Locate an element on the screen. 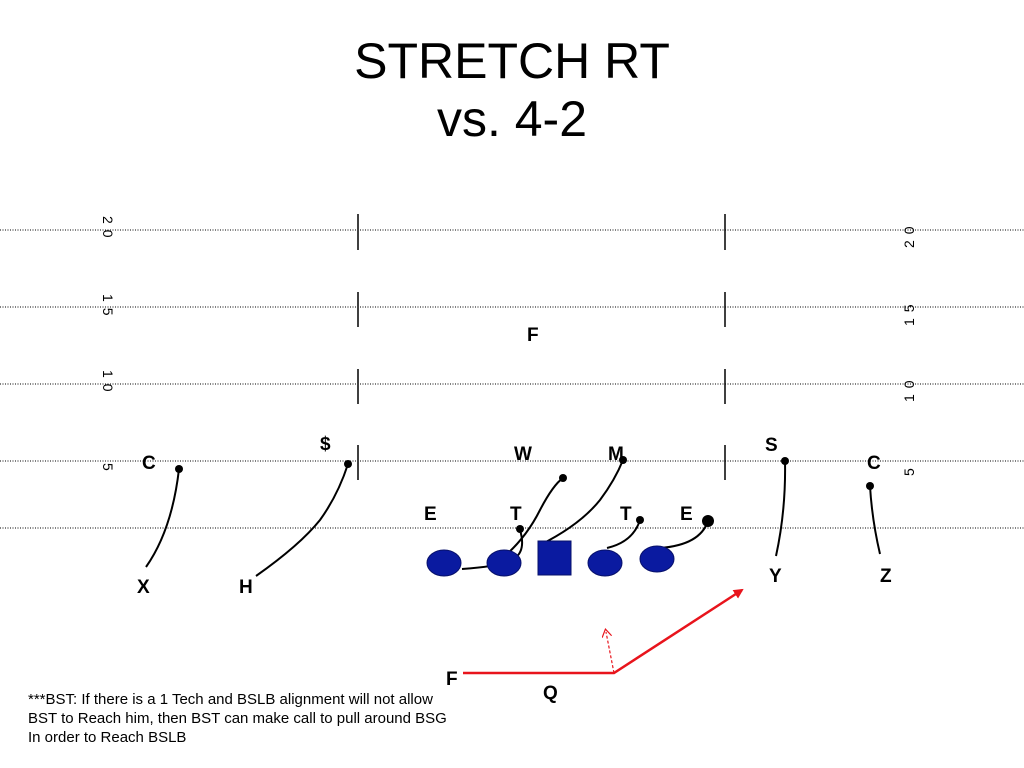  left-tackle-dot is located at coordinates (520, 529).